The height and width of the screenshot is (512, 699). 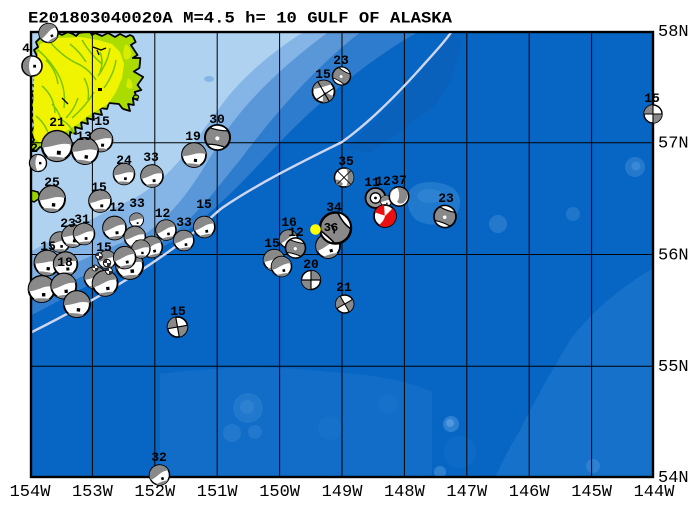 I want to click on svg-text: 31, so click(x=82, y=219).